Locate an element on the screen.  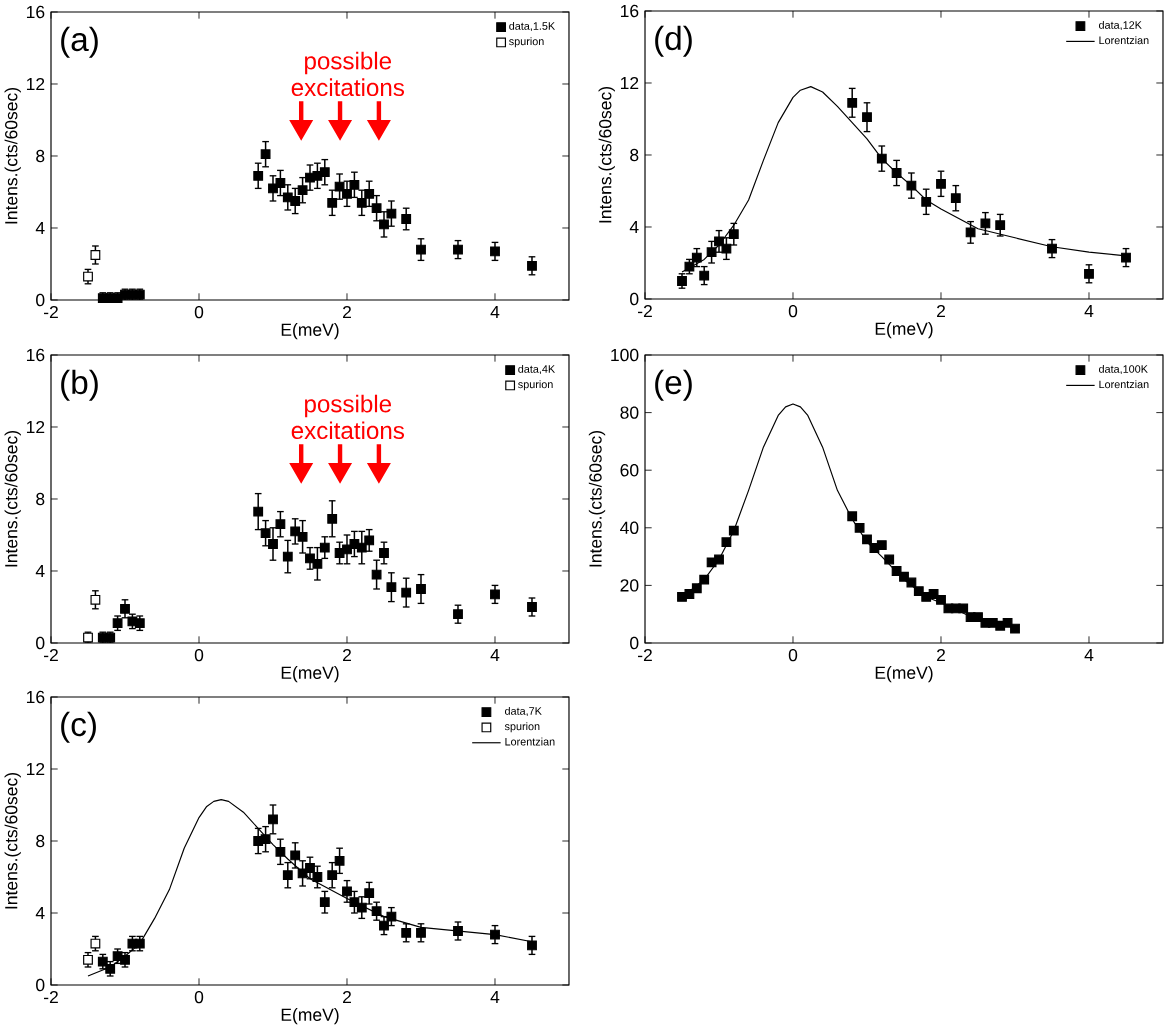
legend-label: Lorentzian is located at coordinates (1124, 40).